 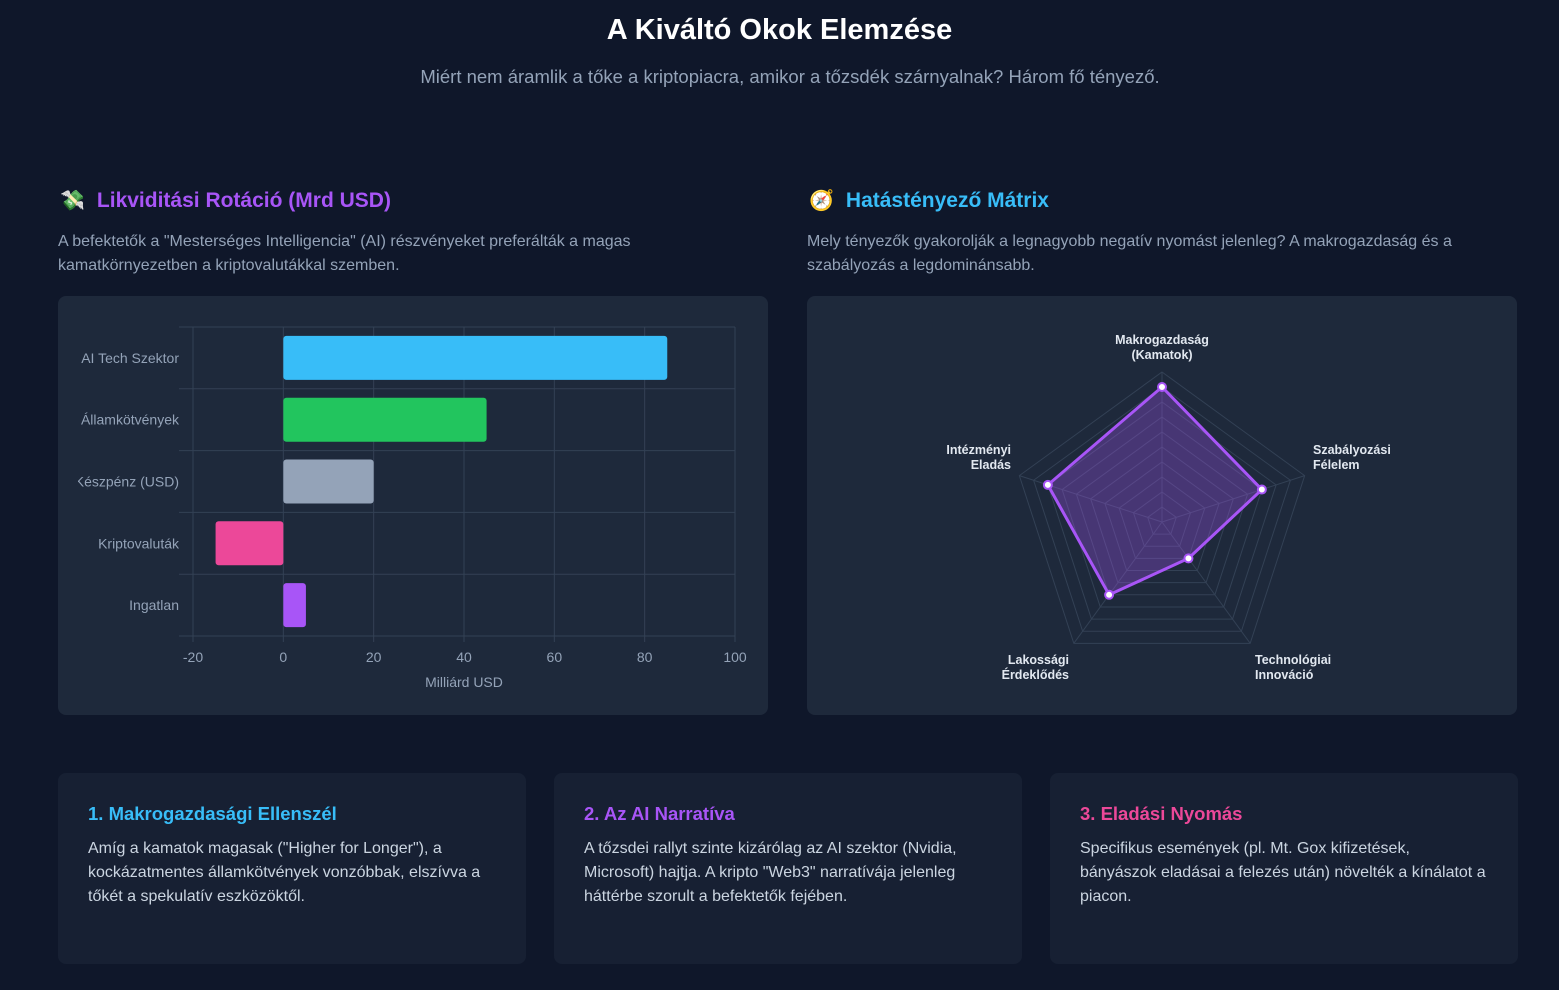 I want to click on x-tick-label: 0, so click(x=283, y=657).